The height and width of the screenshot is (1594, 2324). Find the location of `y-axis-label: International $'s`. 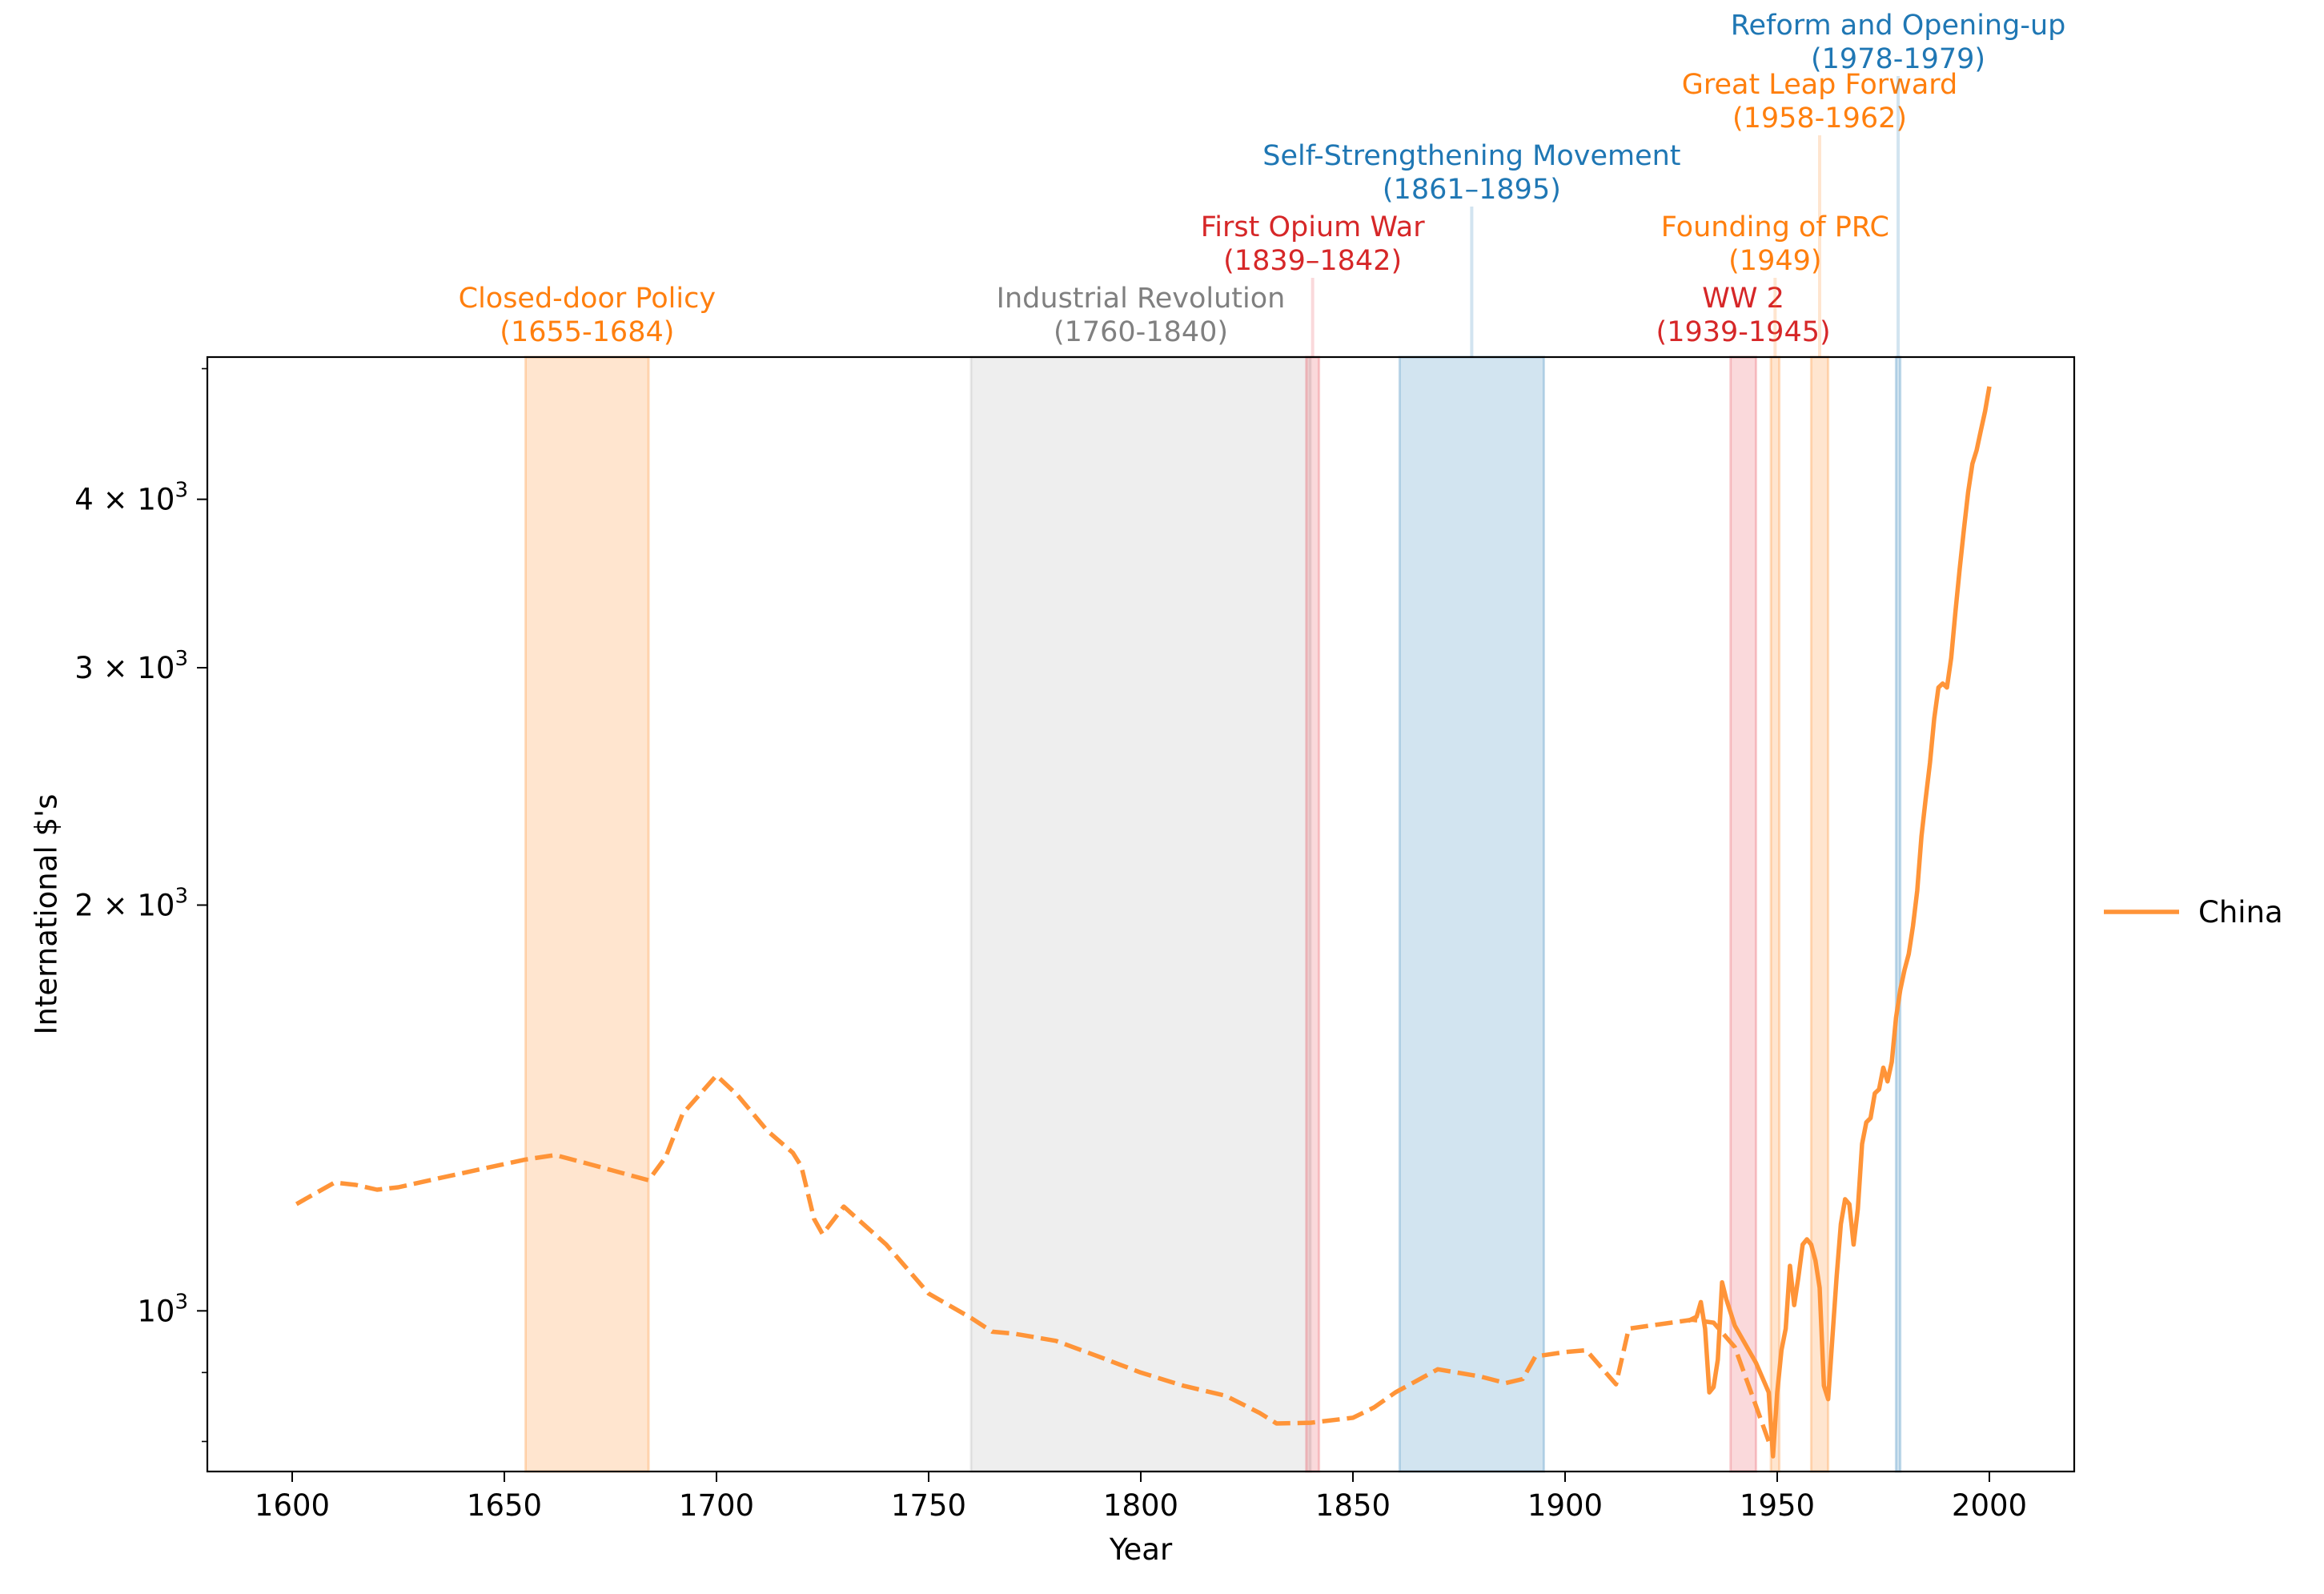

y-axis-label: International $'s is located at coordinates (47, 915).